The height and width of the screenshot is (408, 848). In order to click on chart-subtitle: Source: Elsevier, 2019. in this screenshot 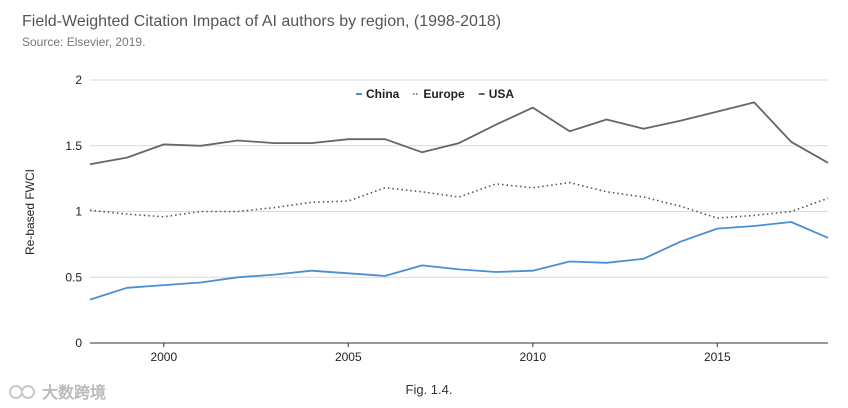, I will do `click(83, 42)`.